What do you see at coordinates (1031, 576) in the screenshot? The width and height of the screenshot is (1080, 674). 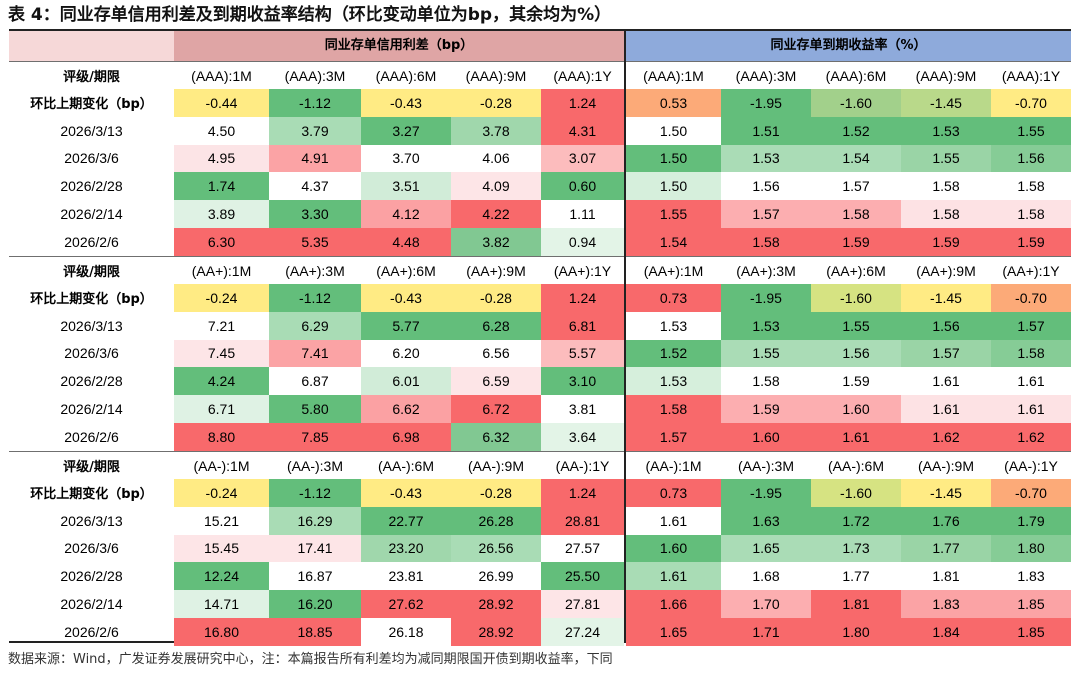 I see `yield-value: 1.83` at bounding box center [1031, 576].